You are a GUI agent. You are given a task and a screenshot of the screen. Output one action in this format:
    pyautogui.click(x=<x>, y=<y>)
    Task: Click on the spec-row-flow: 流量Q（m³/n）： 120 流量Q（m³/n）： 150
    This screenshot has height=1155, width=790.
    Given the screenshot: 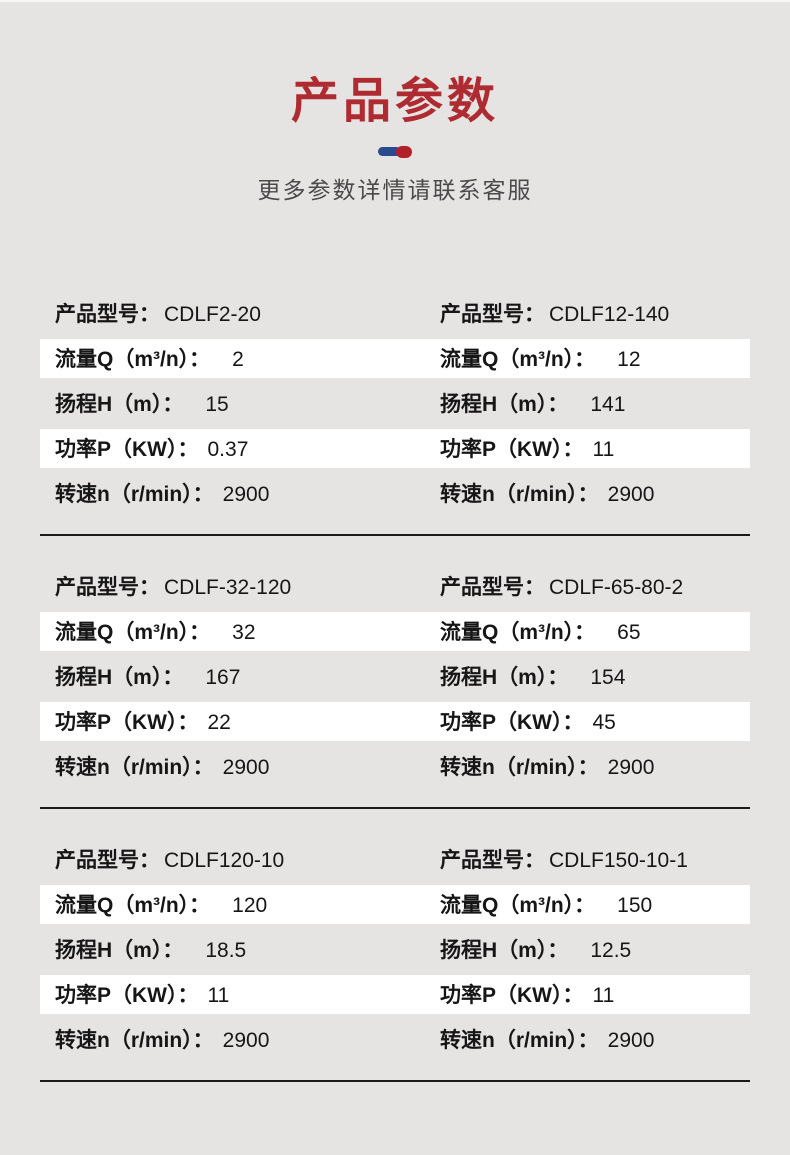 What is the action you would take?
    pyautogui.click(x=395, y=904)
    